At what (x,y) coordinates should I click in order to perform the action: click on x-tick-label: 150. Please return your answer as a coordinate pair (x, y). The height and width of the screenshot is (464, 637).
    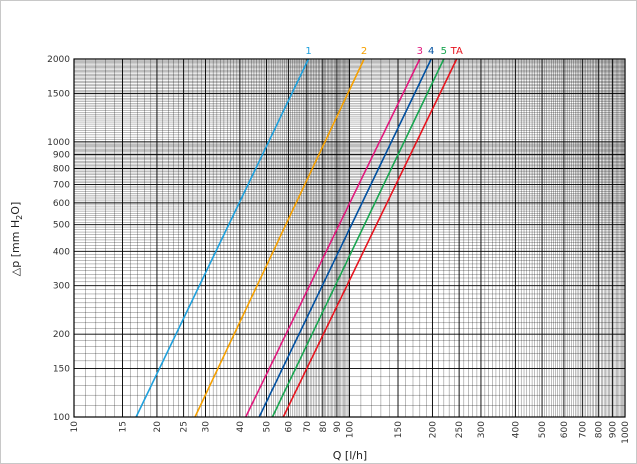
    Looking at the image, I should click on (399, 429).